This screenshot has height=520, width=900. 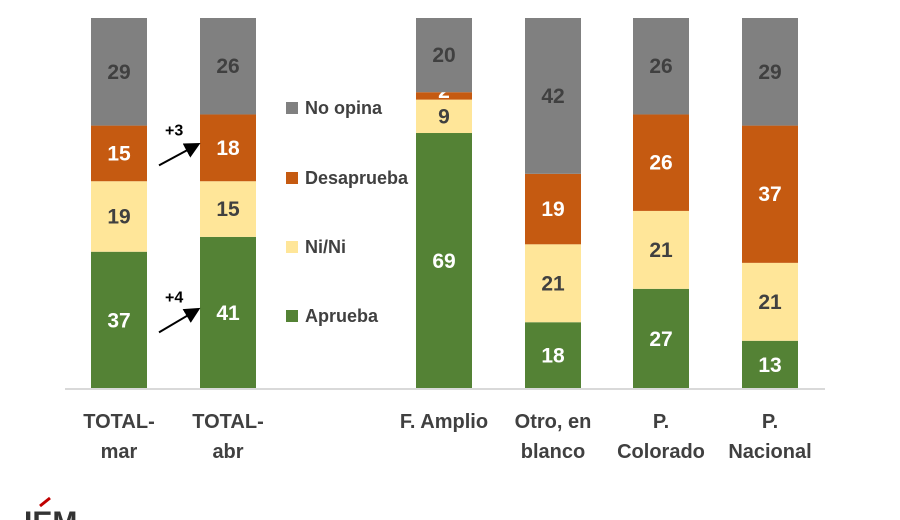 I want to click on data-label-ni-ni-total-abr: 15, so click(x=228, y=209).